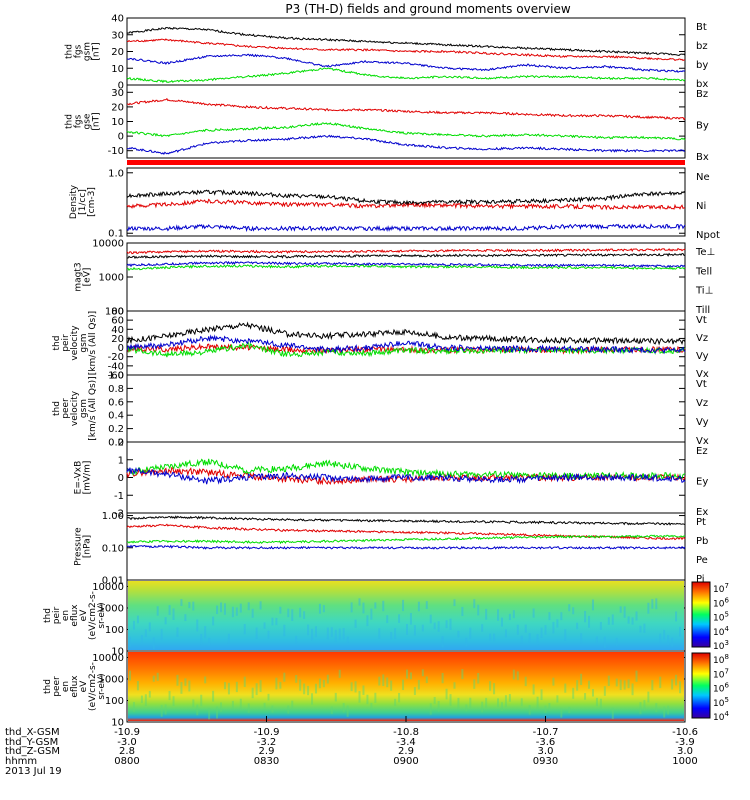 This screenshot has width=750, height=800. What do you see at coordinates (121, 86) in the screenshot?
I see `y-tick-label: 0` at bounding box center [121, 86].